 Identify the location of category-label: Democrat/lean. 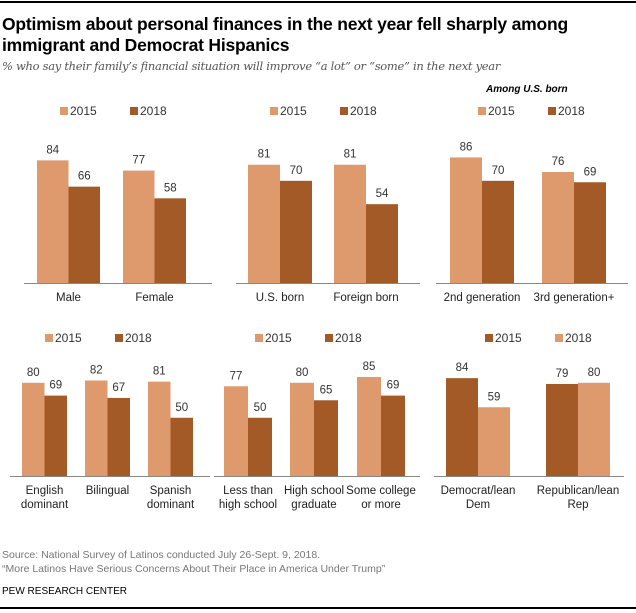
(478, 491).